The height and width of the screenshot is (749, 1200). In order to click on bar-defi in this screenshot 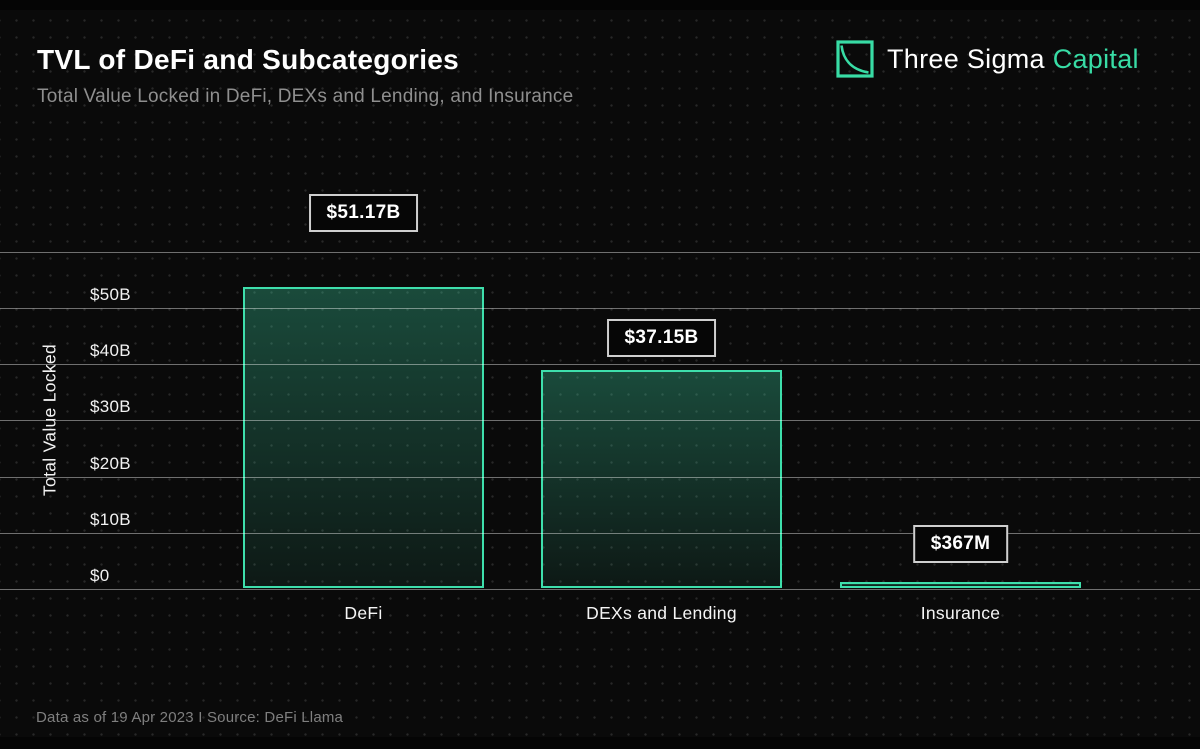, I will do `click(363, 437)`.